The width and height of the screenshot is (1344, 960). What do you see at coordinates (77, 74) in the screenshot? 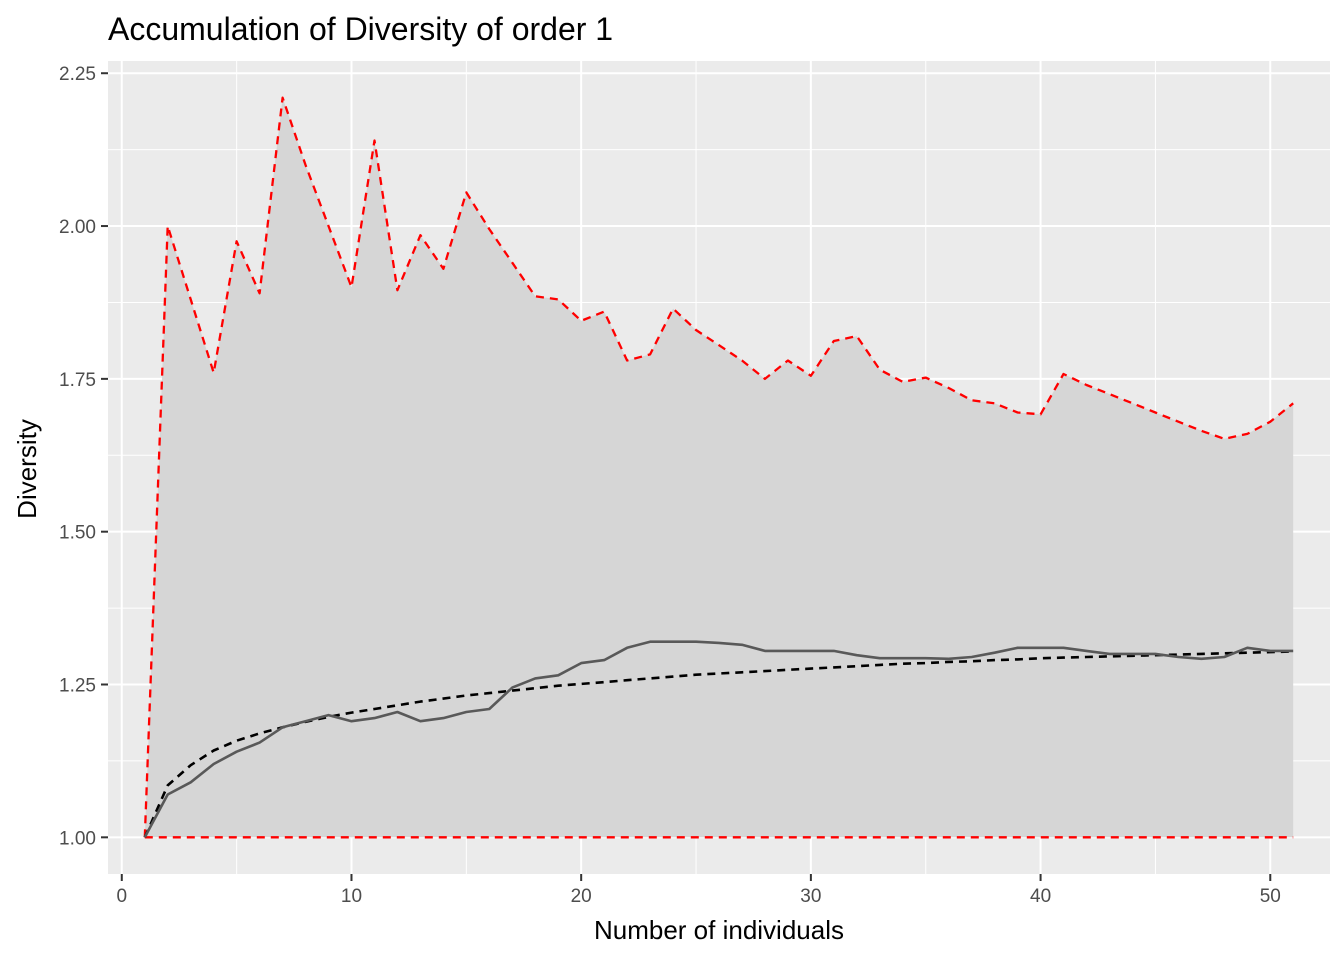
I see `y-tick-label: 2.25` at bounding box center [77, 74].